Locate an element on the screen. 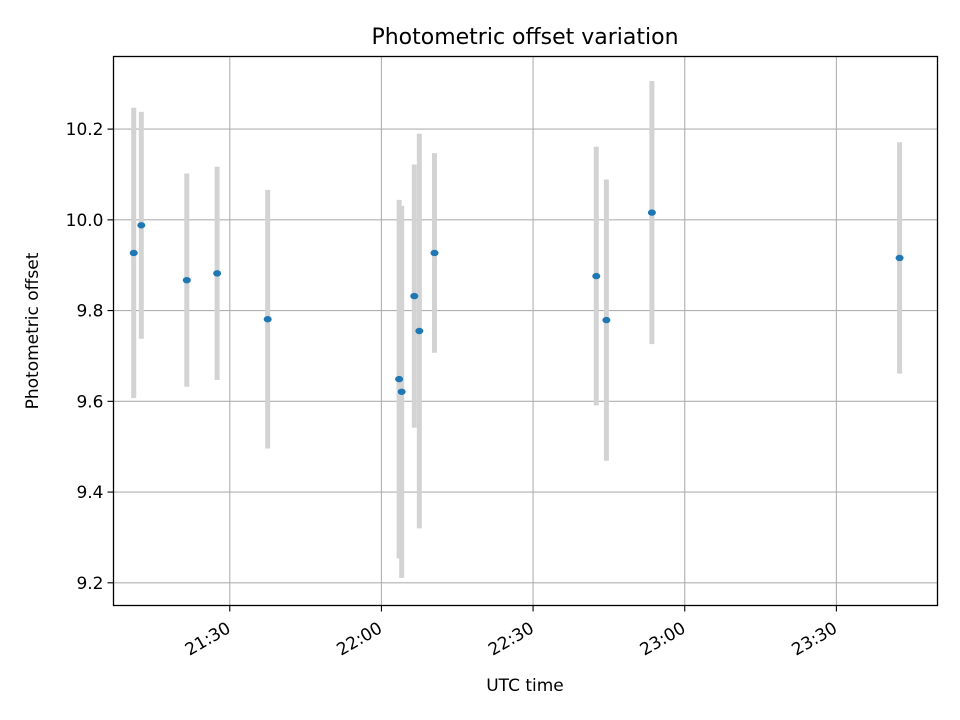 The image size is (960, 720). y-tick-label: 9.6 is located at coordinates (89, 402).